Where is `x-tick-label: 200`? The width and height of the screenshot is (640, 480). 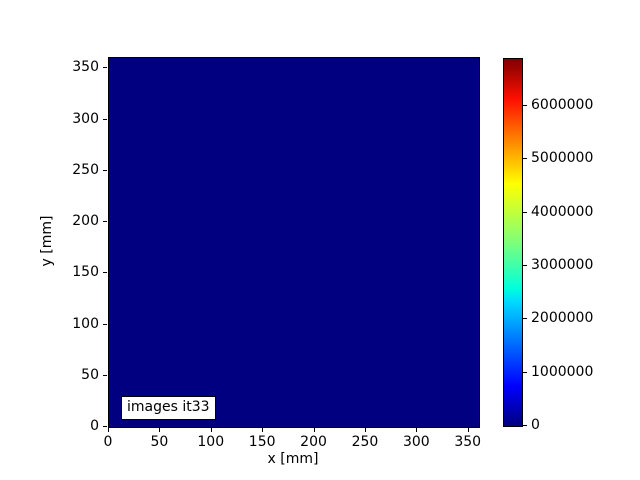 x-tick-label: 200 is located at coordinates (313, 442).